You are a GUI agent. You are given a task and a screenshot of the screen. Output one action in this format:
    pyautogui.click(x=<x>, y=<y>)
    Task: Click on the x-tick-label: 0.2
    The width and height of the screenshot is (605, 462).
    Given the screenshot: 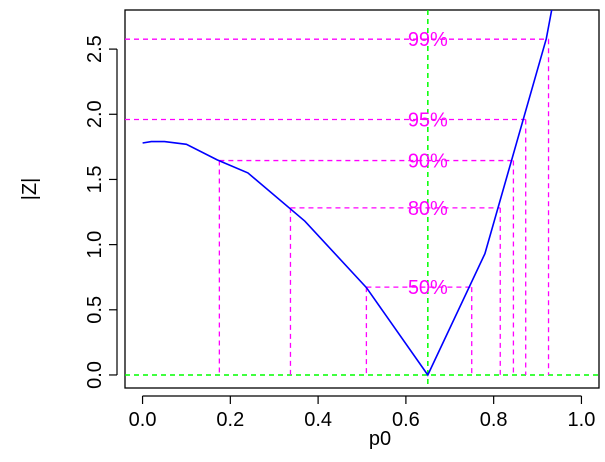 What is the action you would take?
    pyautogui.click(x=230, y=420)
    